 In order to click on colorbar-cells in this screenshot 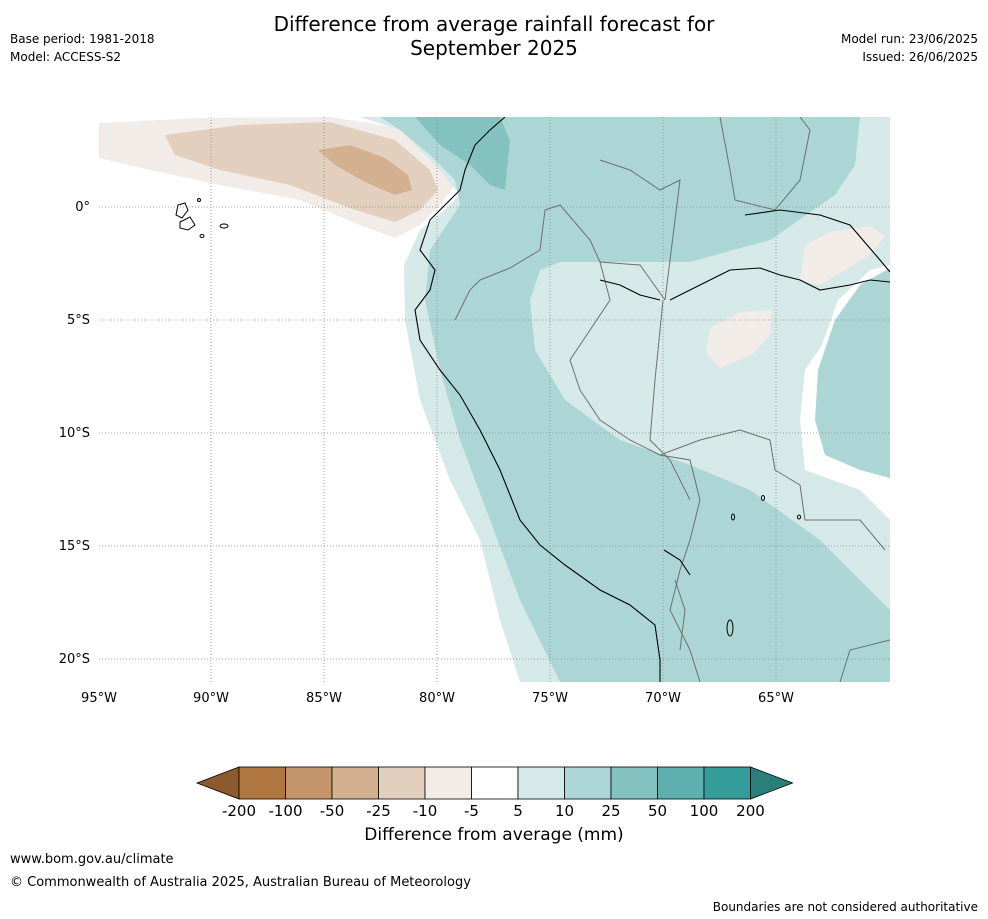, I will do `click(494, 783)`.